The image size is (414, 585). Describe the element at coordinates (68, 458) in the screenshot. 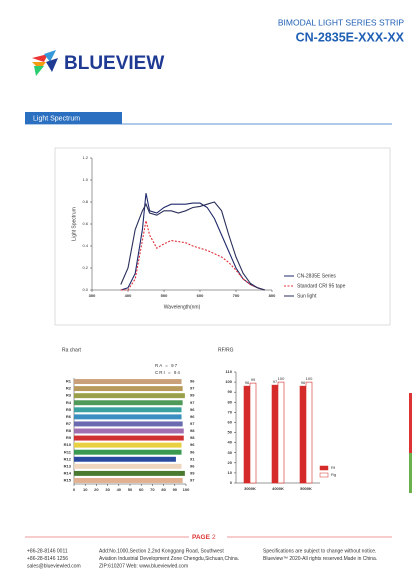

I see `row-label: R12` at that location.